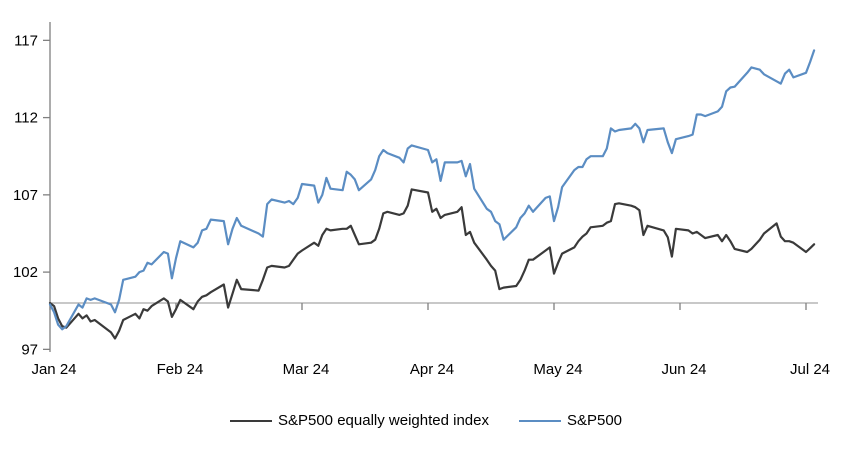  What do you see at coordinates (26, 40) in the screenshot?
I see `y-tick-label: 117` at bounding box center [26, 40].